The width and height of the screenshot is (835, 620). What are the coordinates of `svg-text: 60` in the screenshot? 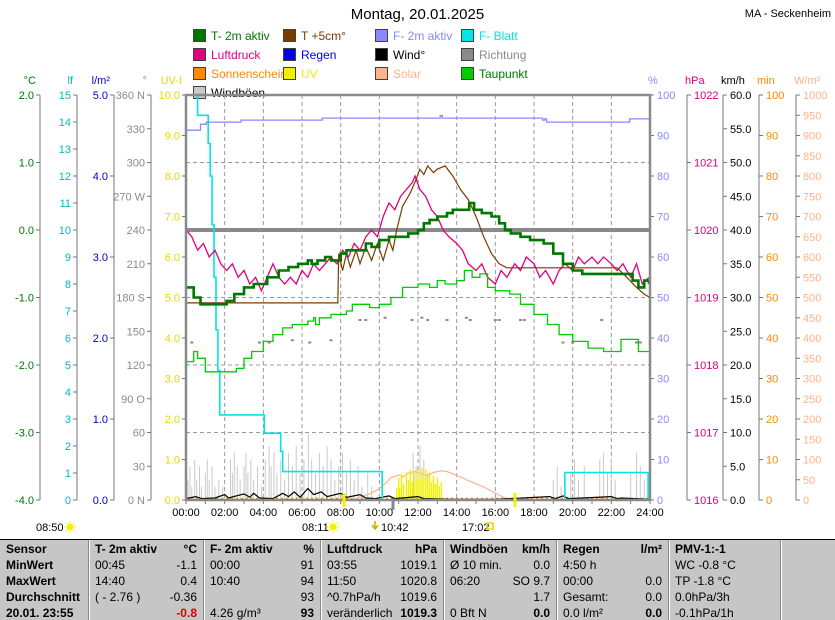 It's located at (139, 434).